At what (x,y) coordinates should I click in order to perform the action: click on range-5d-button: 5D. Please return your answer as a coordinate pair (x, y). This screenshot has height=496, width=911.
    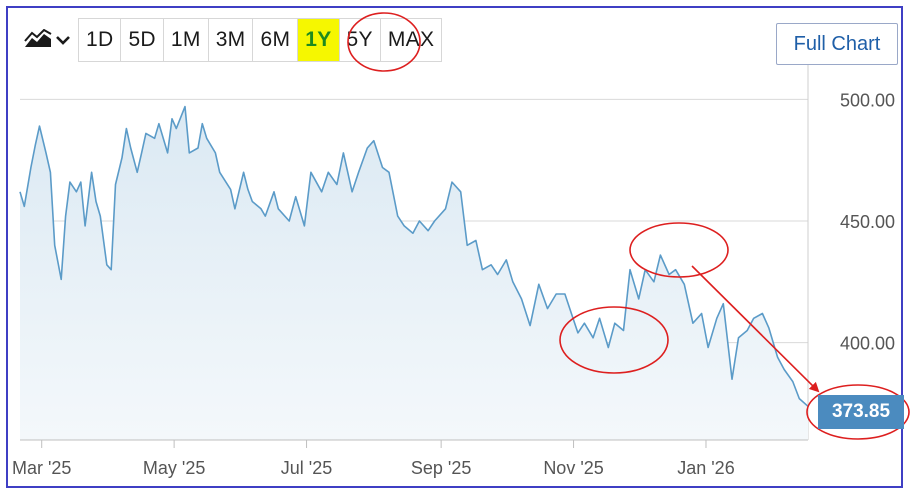
    Looking at the image, I should click on (142, 40).